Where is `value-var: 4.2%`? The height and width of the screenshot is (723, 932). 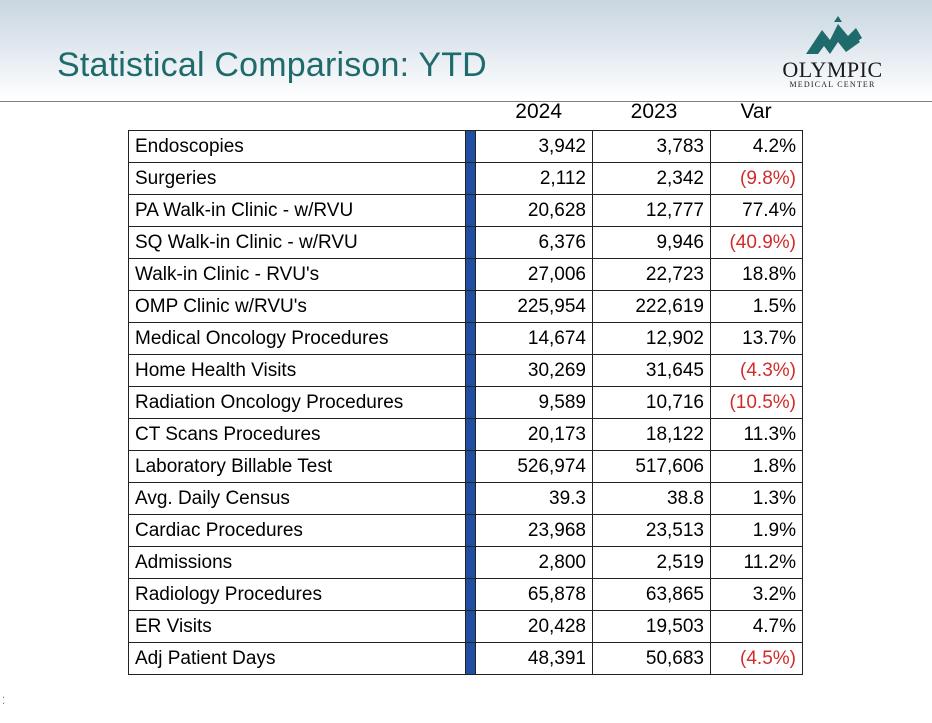
value-var: 4.2% is located at coordinates (756, 146).